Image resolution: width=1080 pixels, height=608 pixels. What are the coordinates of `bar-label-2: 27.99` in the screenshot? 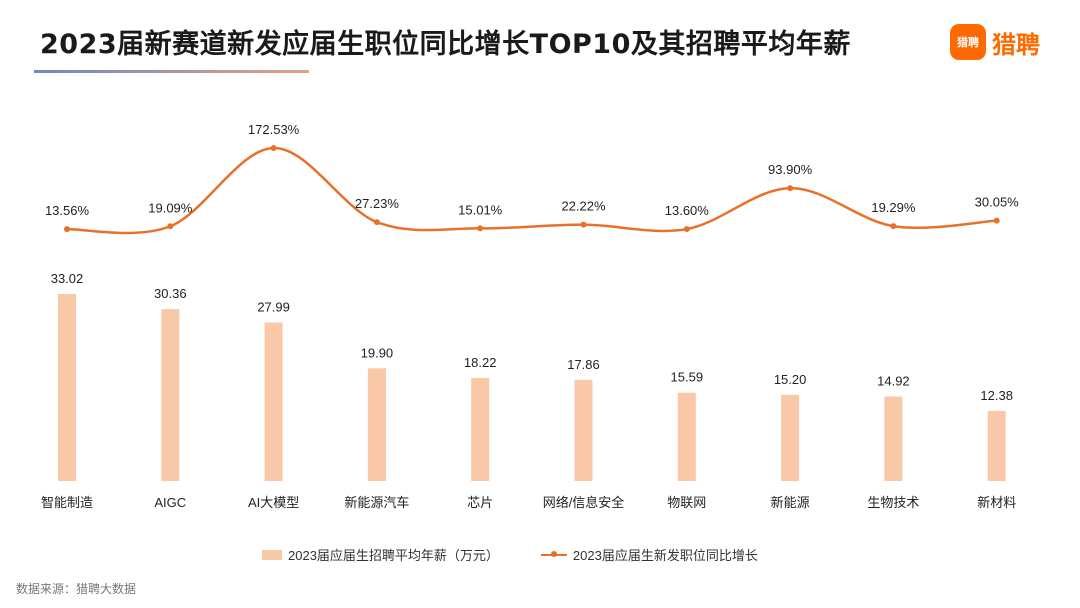 It's located at (273, 306).